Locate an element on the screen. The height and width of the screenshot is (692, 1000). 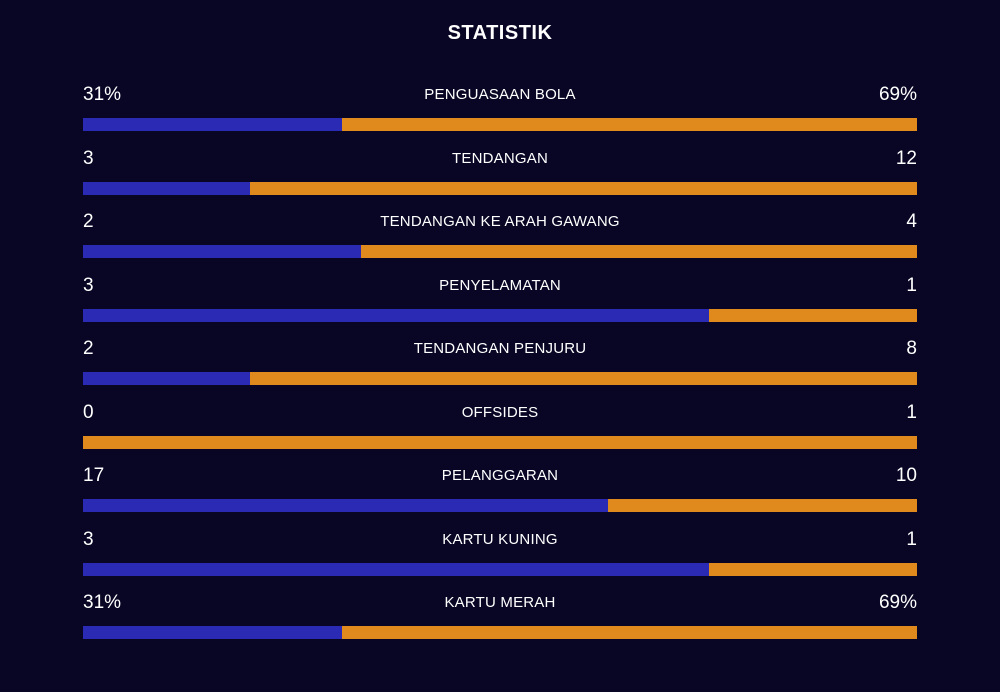
stat-row: 3 KARTU KUNING 1 is located at coordinates (500, 553).